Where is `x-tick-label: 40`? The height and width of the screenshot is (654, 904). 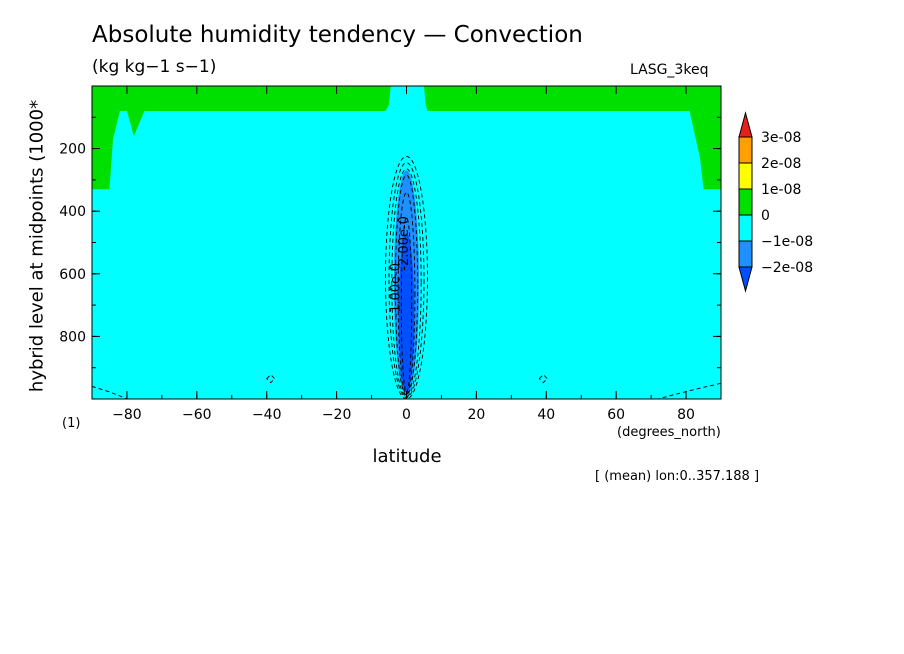 x-tick-label: 40 is located at coordinates (546, 415).